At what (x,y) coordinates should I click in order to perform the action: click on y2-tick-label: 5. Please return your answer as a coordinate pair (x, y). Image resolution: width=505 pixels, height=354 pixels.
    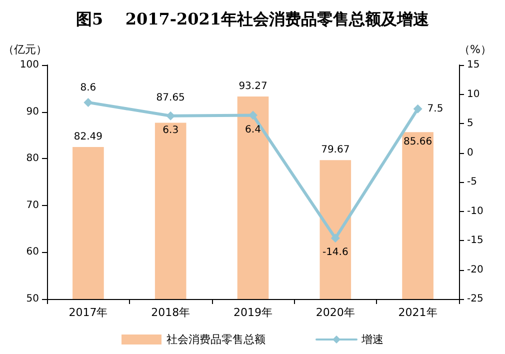
    Looking at the image, I should click on (470, 123).